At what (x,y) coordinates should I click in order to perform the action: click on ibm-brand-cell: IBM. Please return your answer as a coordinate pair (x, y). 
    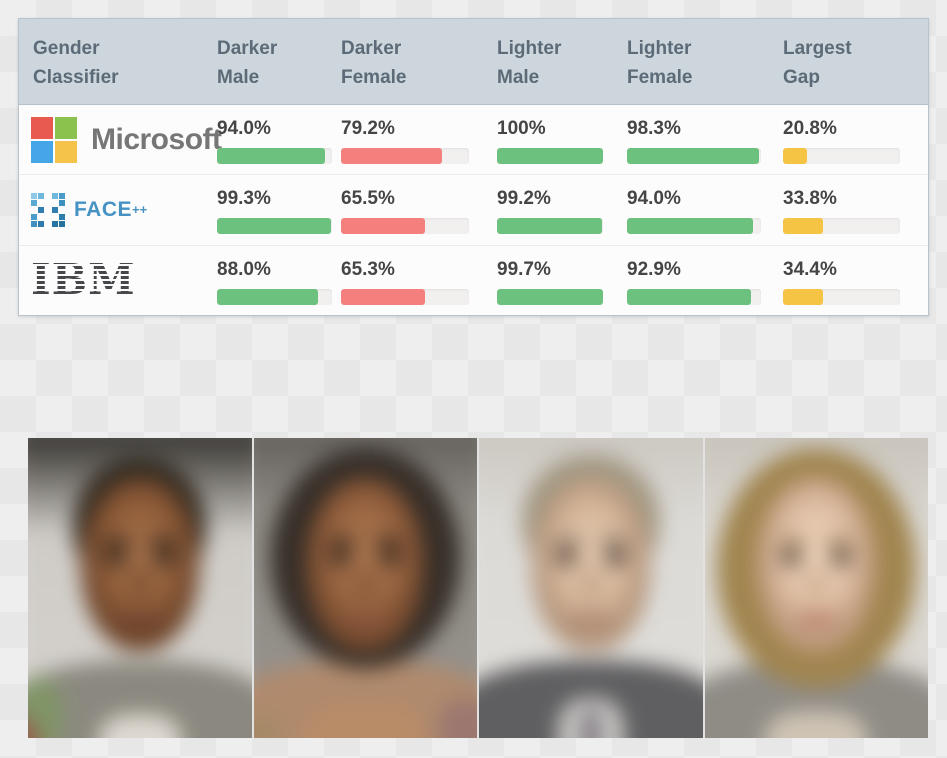
    Looking at the image, I should click on (118, 280).